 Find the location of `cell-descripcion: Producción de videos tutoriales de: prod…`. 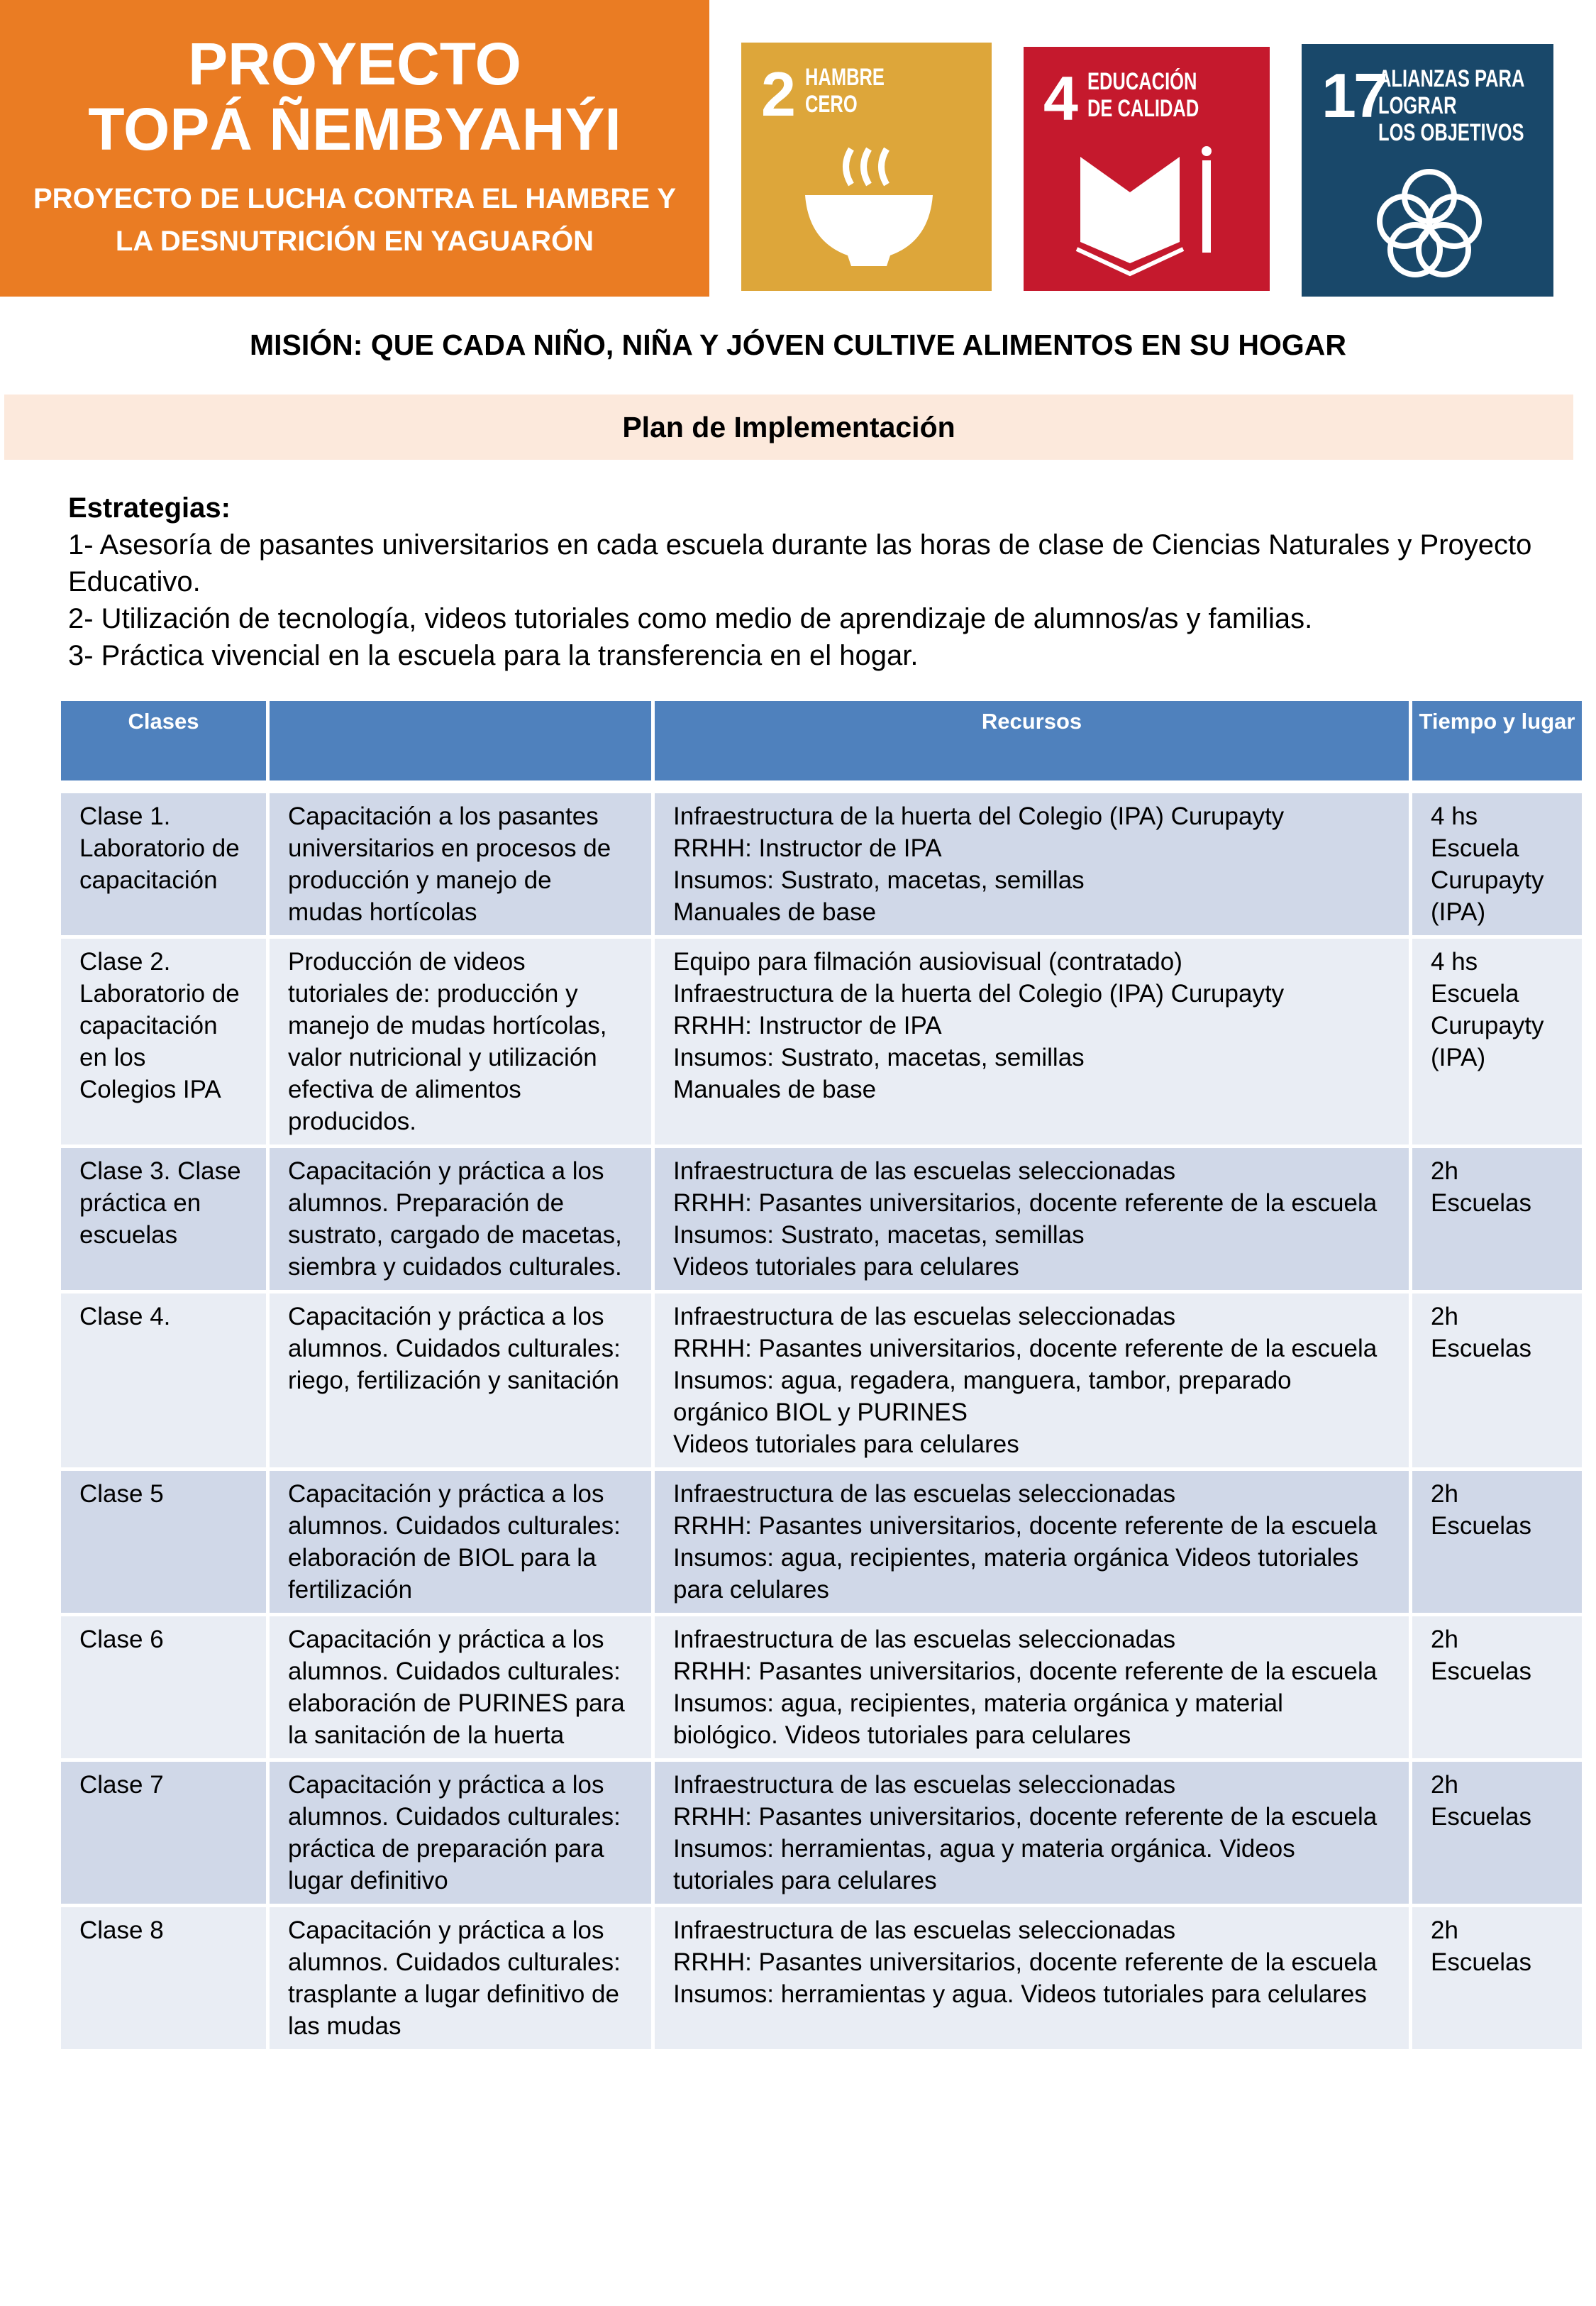

cell-descripcion: Producción de videos tutoriales de: prod… is located at coordinates (461, 1041).